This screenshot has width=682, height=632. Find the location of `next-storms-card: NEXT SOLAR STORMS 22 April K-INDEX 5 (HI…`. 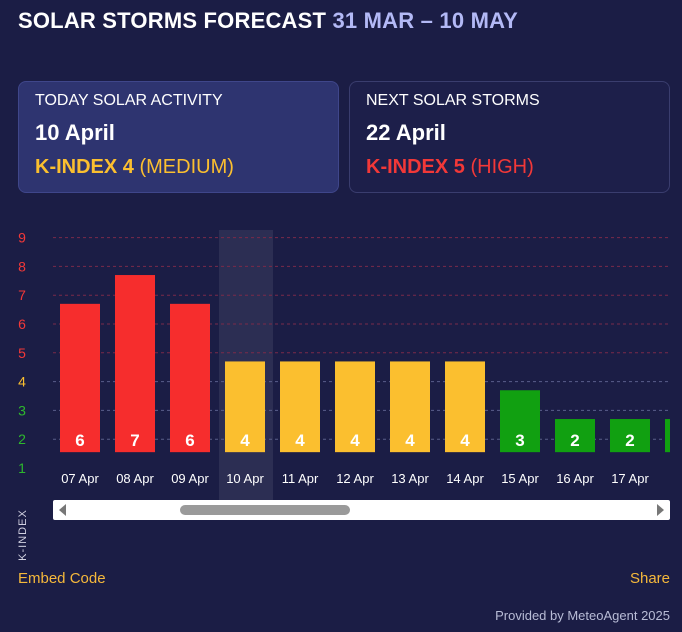

next-storms-card: NEXT SOLAR STORMS 22 April K-INDEX 5 (HI… is located at coordinates (509, 137).